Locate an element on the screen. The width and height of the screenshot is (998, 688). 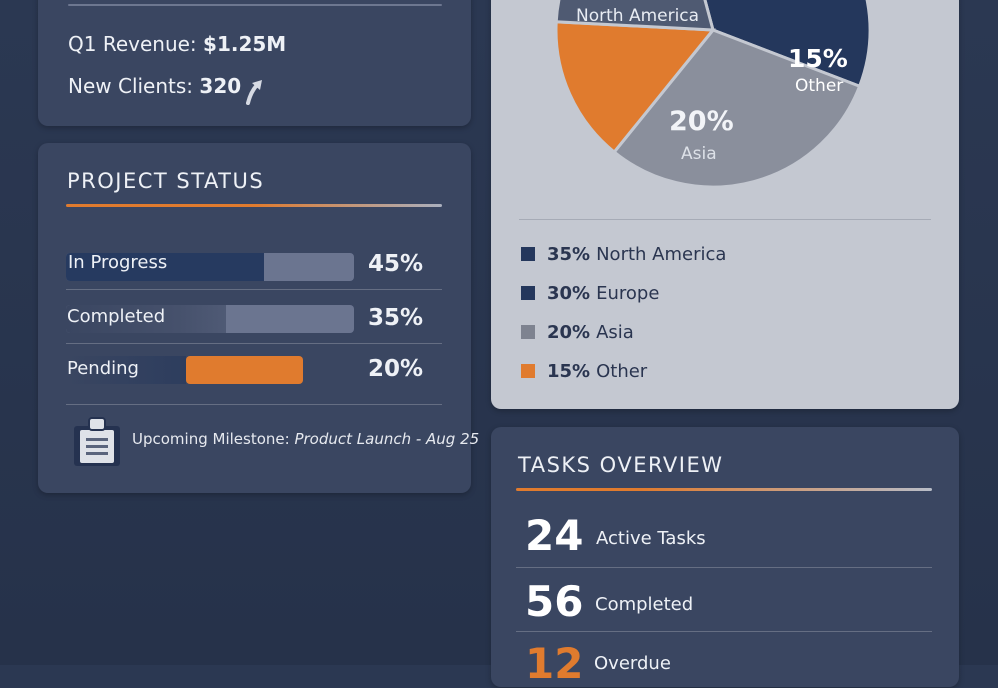
milestone-prefix: Upcoming Milestone: is located at coordinates (211, 439).